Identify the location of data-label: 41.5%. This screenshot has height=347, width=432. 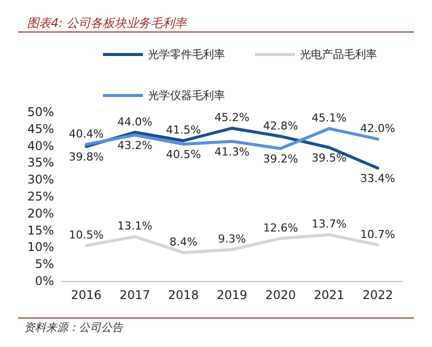
(183, 130).